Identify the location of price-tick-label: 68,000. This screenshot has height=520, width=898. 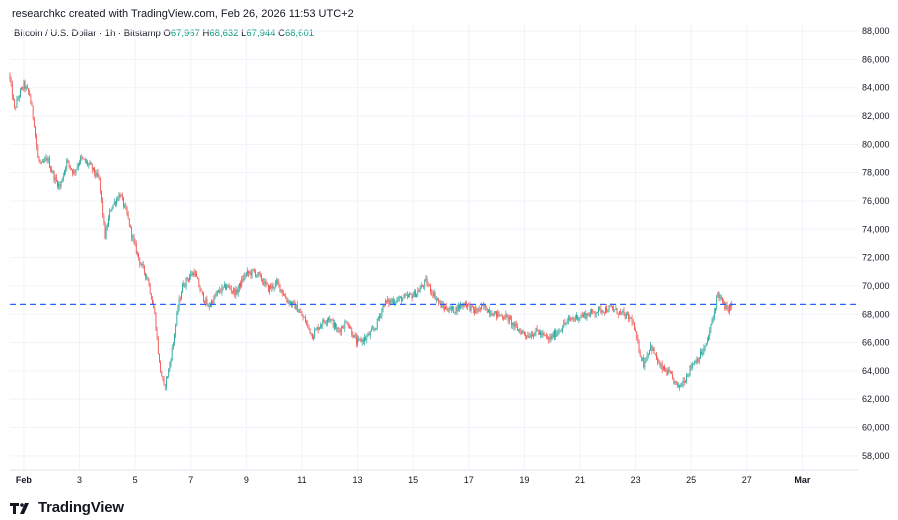
(876, 314).